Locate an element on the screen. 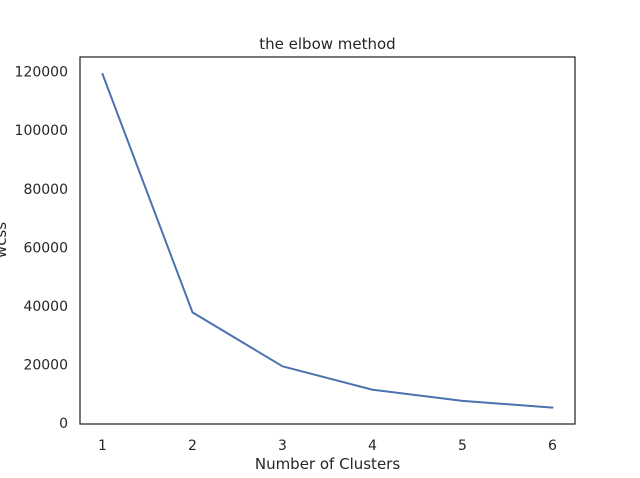  x-axis-label: Number of Clusters is located at coordinates (327, 464).